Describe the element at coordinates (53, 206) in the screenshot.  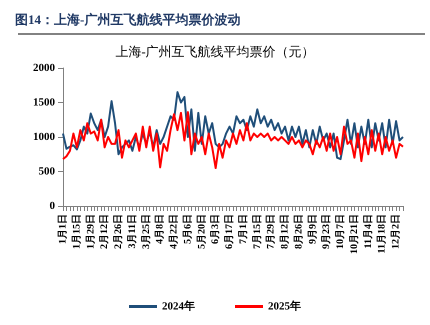
I see `y-tick-label: 0` at that location.